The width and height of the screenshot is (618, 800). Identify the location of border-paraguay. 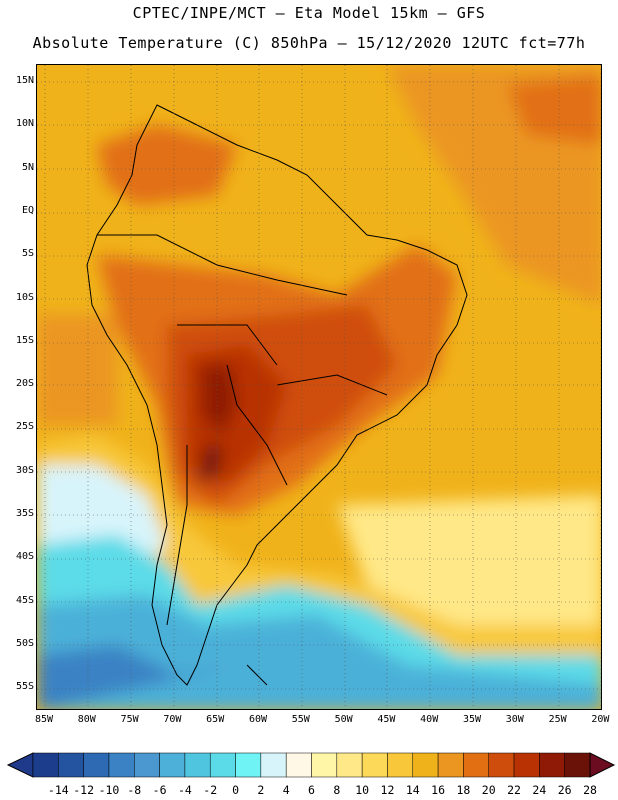
(257, 425).